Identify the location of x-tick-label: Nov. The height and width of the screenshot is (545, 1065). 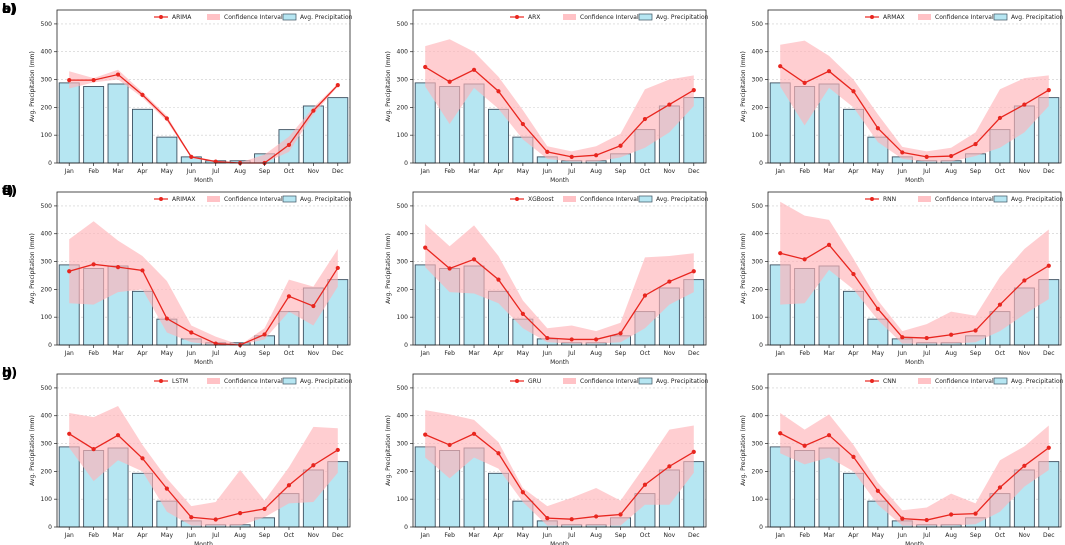
(1025, 535).